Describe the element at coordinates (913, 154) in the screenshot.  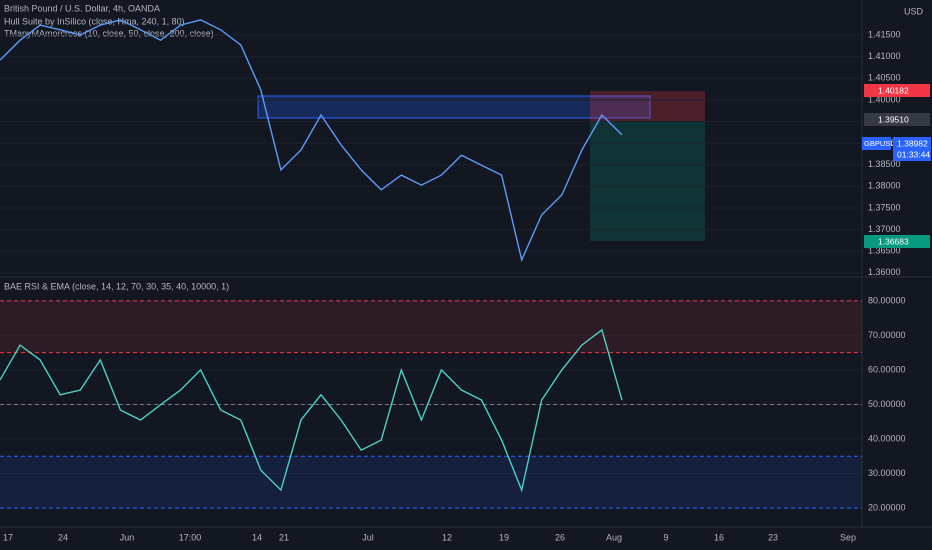
I see `countdown: 01:33:44` at that location.